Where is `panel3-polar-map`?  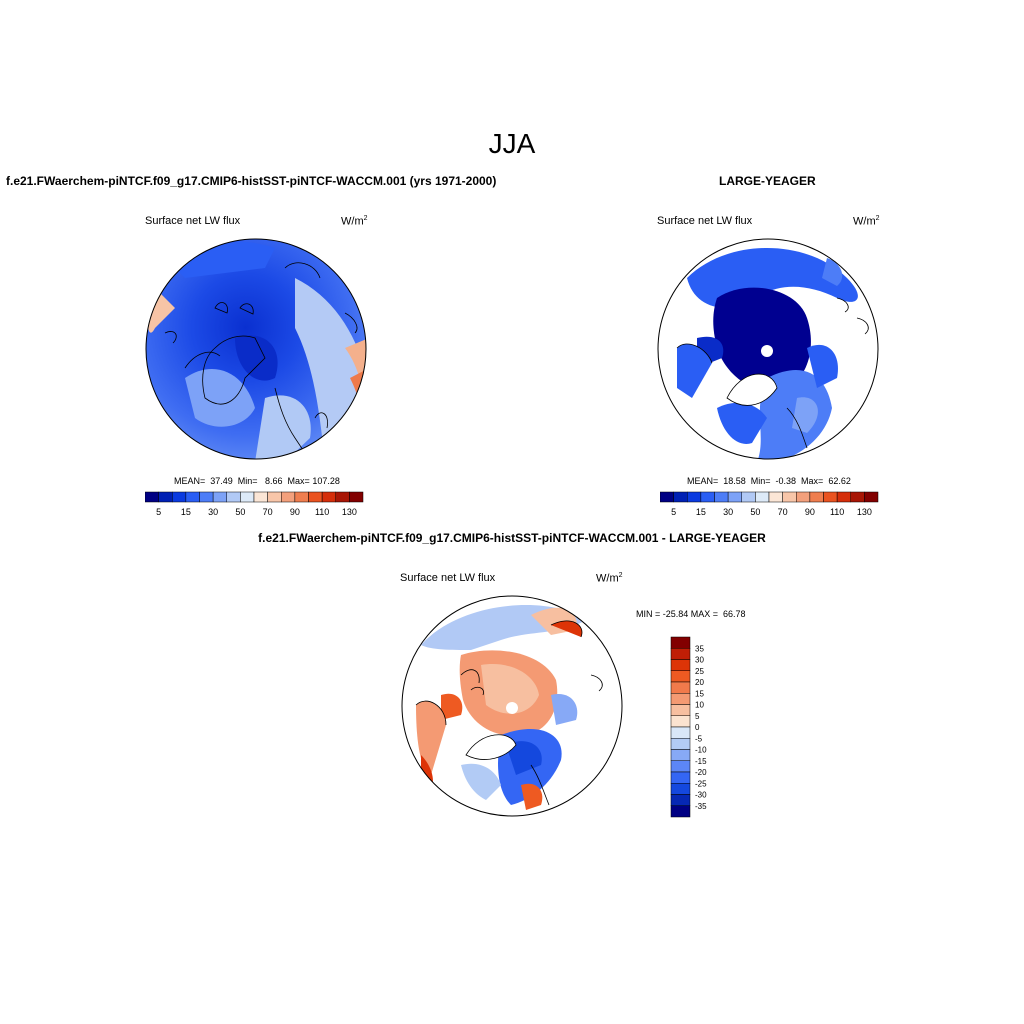 panel3-polar-map is located at coordinates (512, 706).